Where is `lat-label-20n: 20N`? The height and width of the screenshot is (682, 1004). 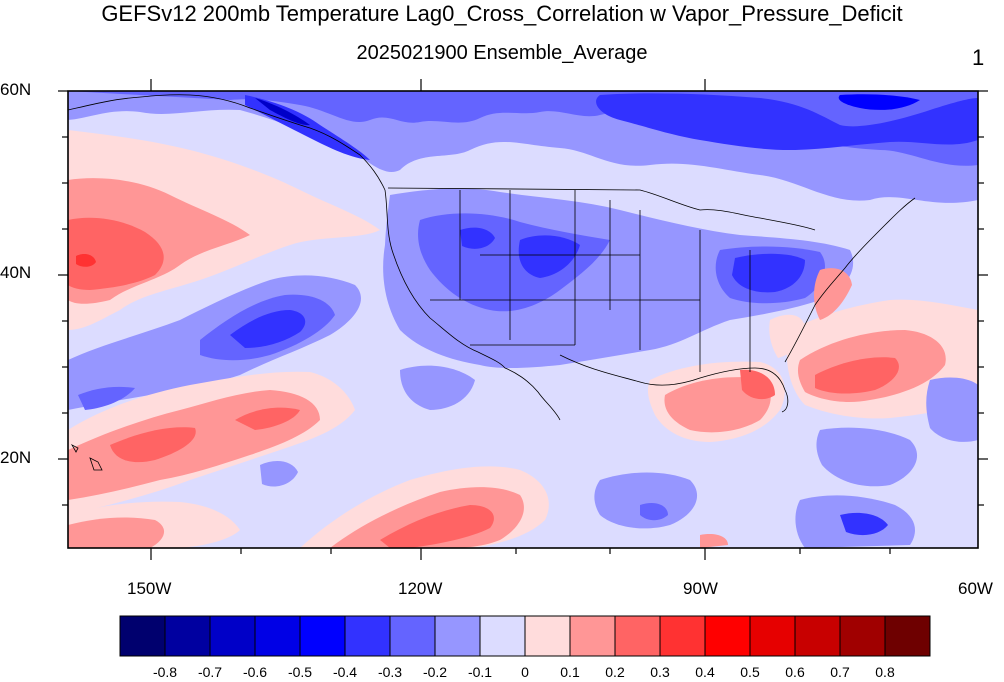
lat-label-20n: 20N is located at coordinates (16, 457).